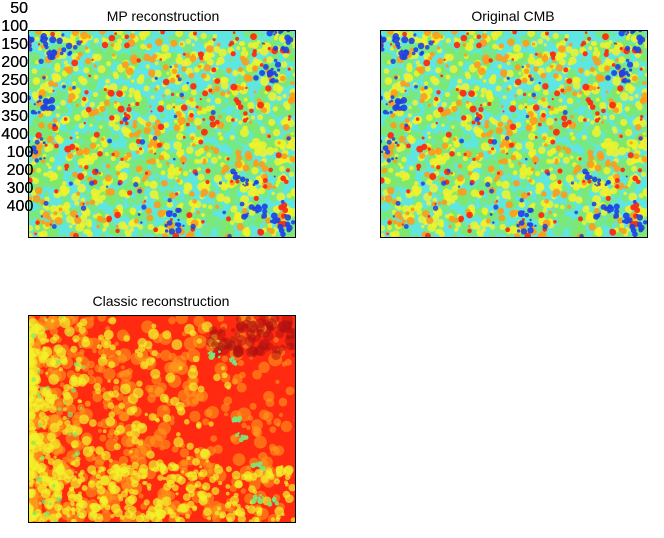 This screenshot has height=538, width=664. Describe the element at coordinates (513, 16) in the screenshot. I see `panel-title: Original CMB` at that location.